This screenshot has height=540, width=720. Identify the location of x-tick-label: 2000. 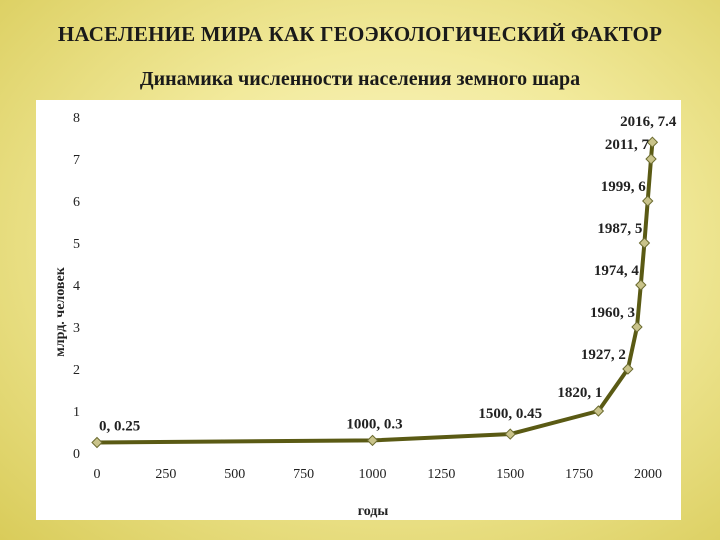
(648, 474).